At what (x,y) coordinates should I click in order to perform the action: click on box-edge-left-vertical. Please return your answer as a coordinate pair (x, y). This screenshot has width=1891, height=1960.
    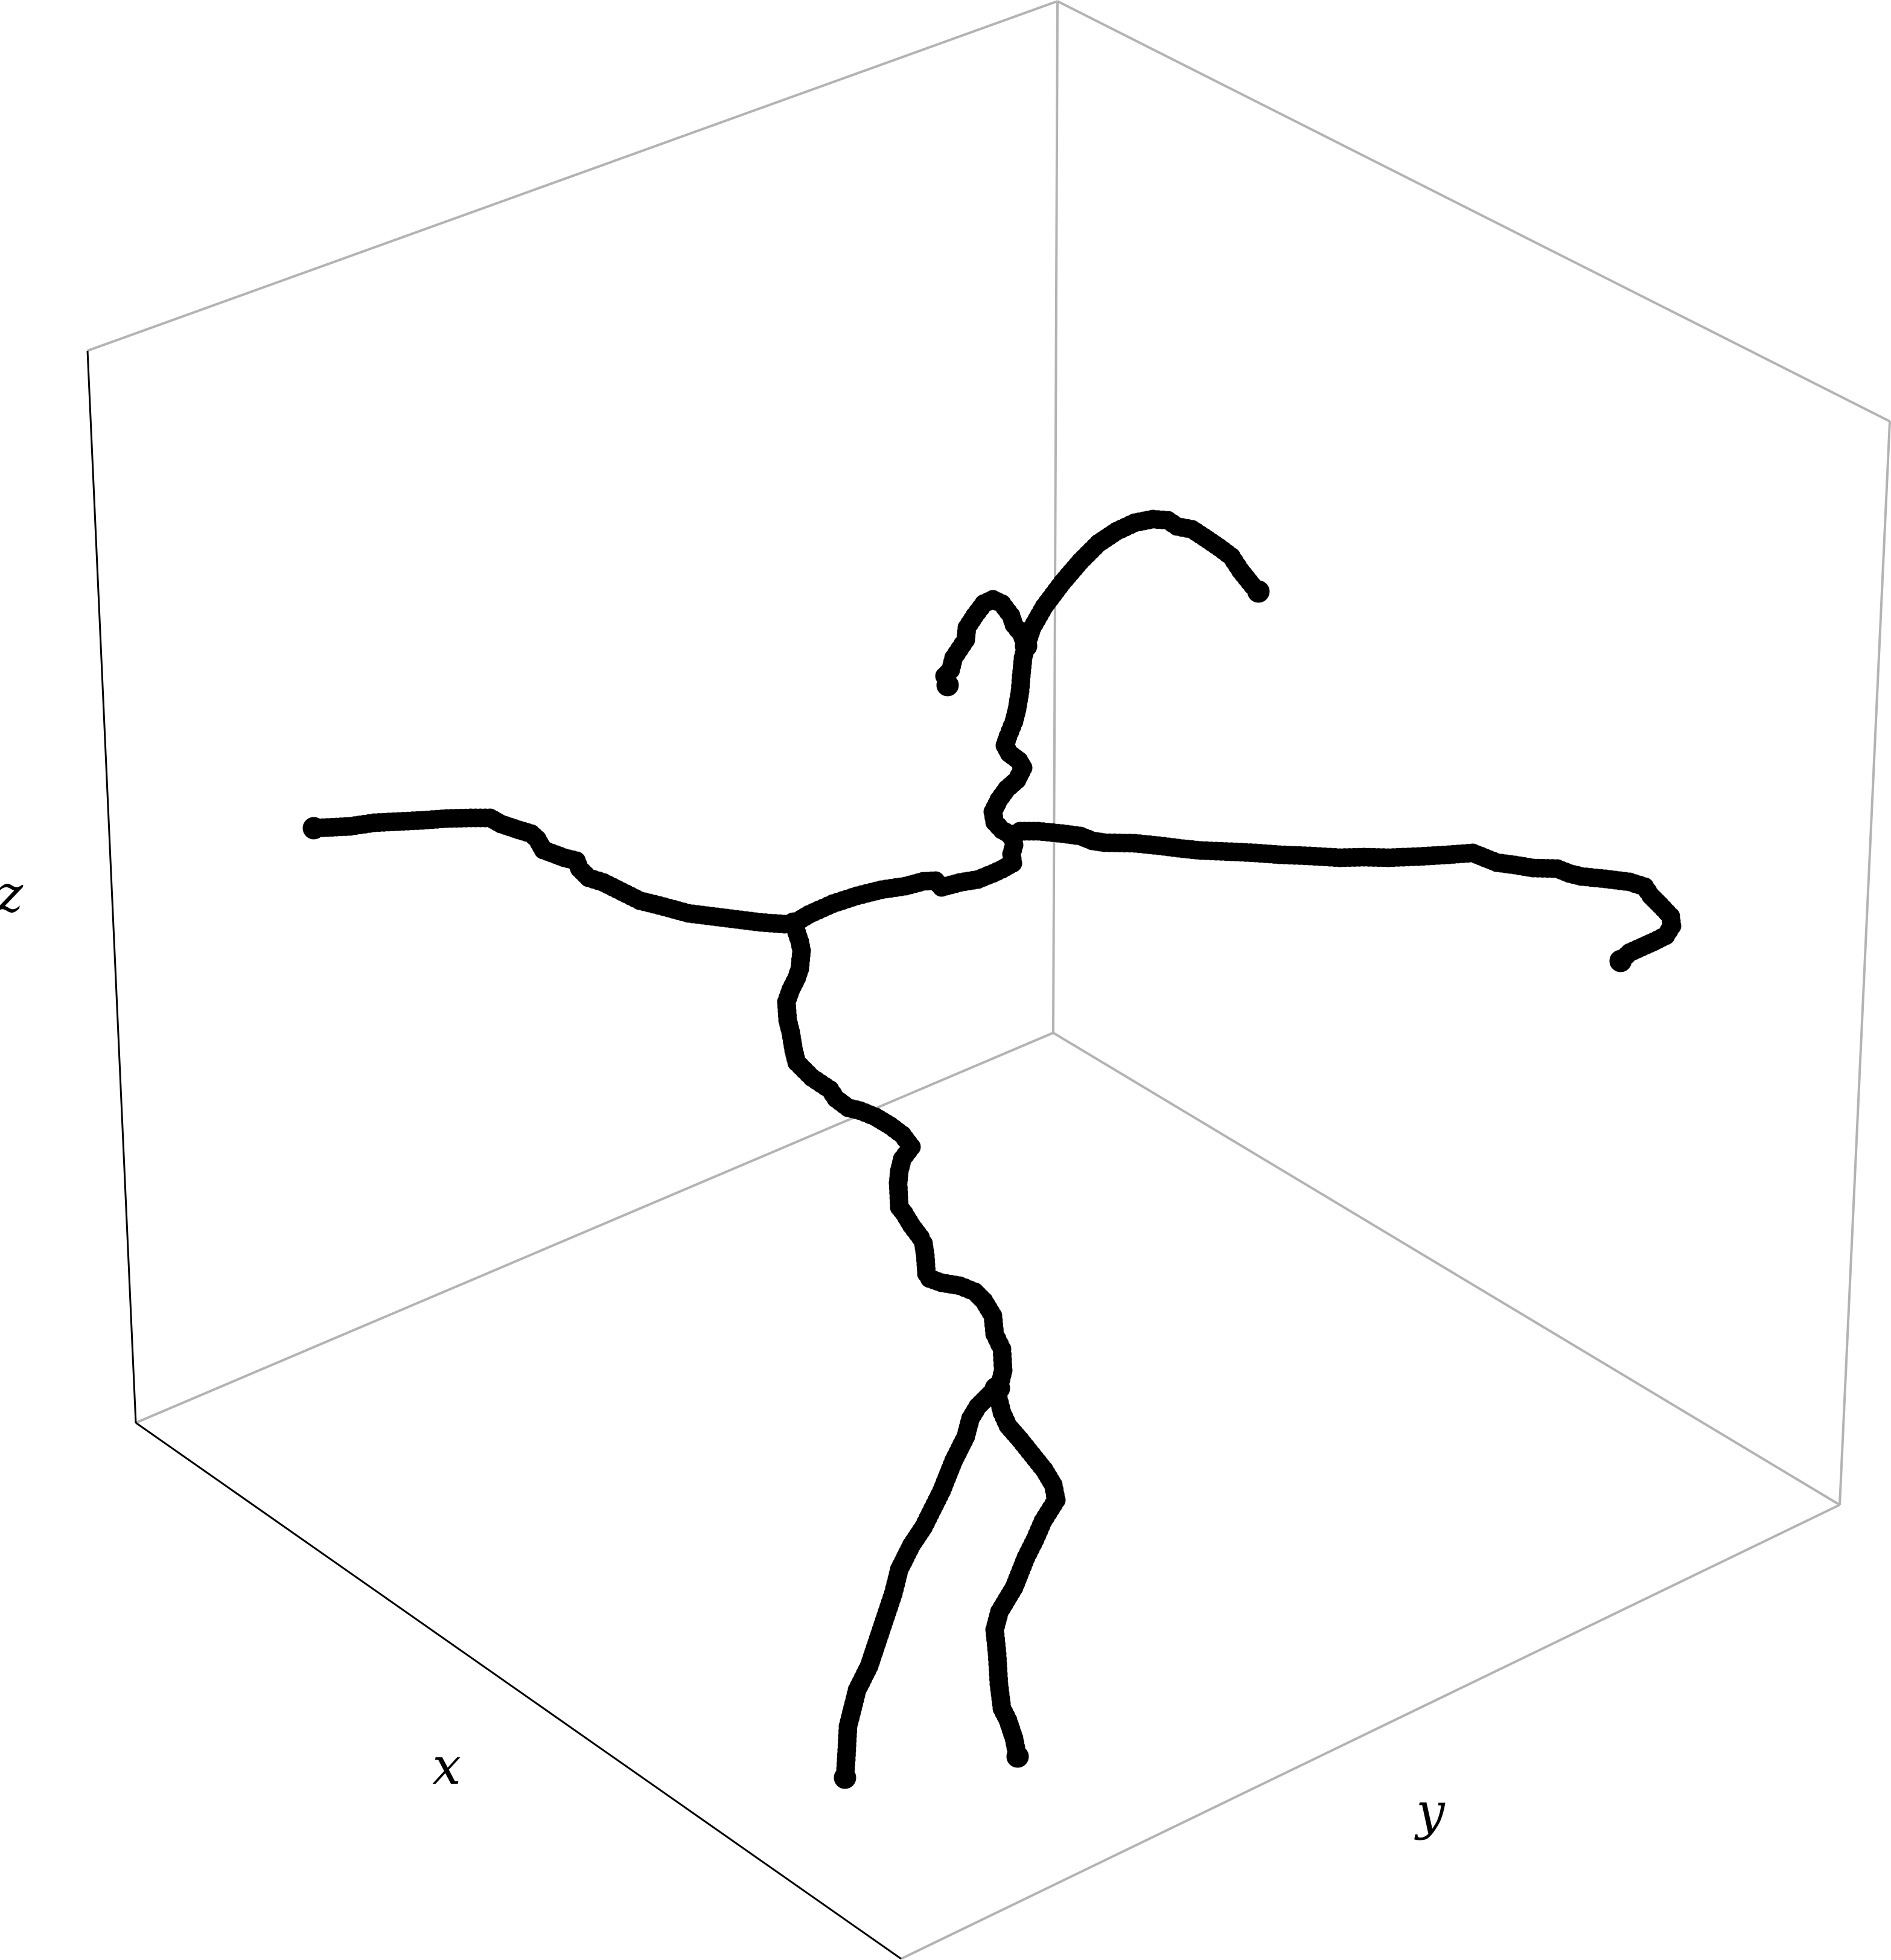
    Looking at the image, I should click on (111, 886).